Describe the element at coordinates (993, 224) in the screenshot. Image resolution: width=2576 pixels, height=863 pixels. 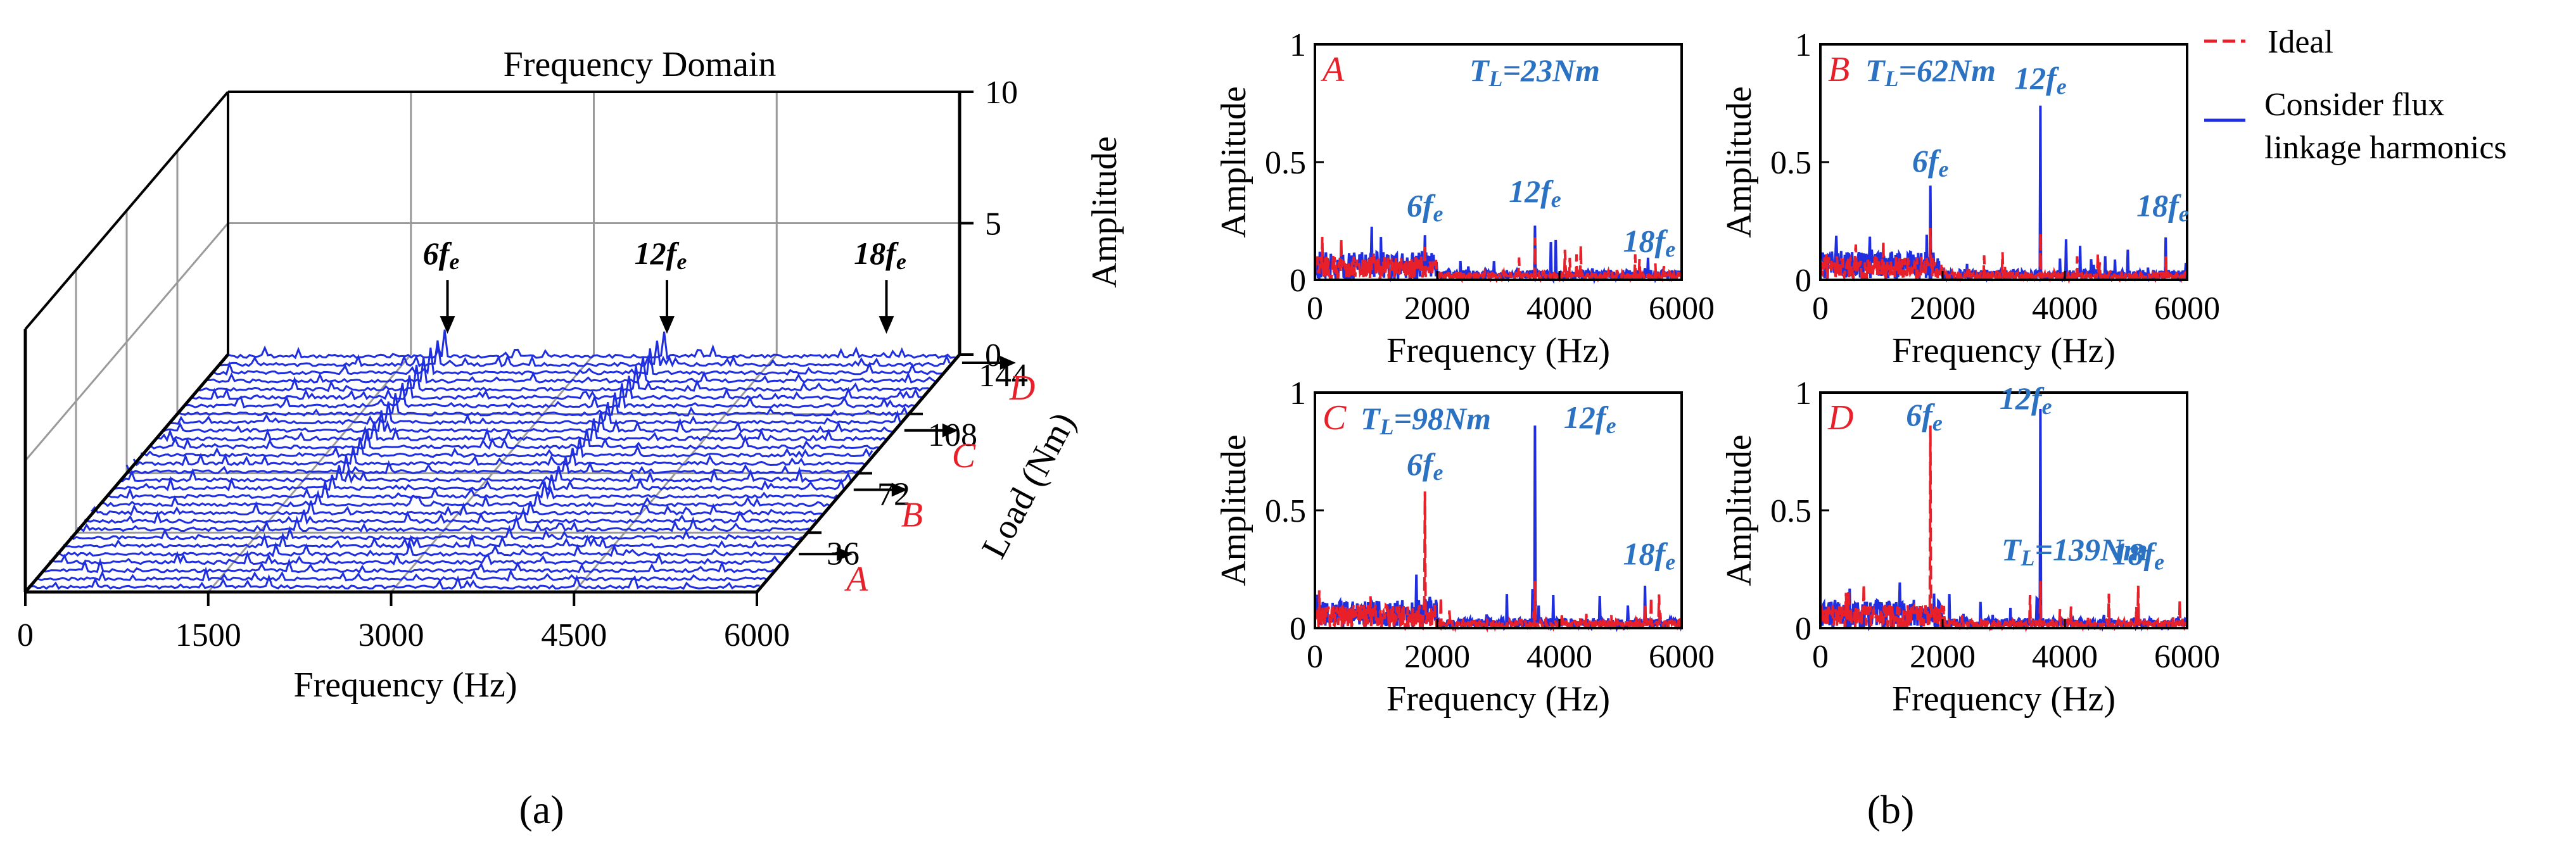
I see `z-tick-label: 5` at that location.